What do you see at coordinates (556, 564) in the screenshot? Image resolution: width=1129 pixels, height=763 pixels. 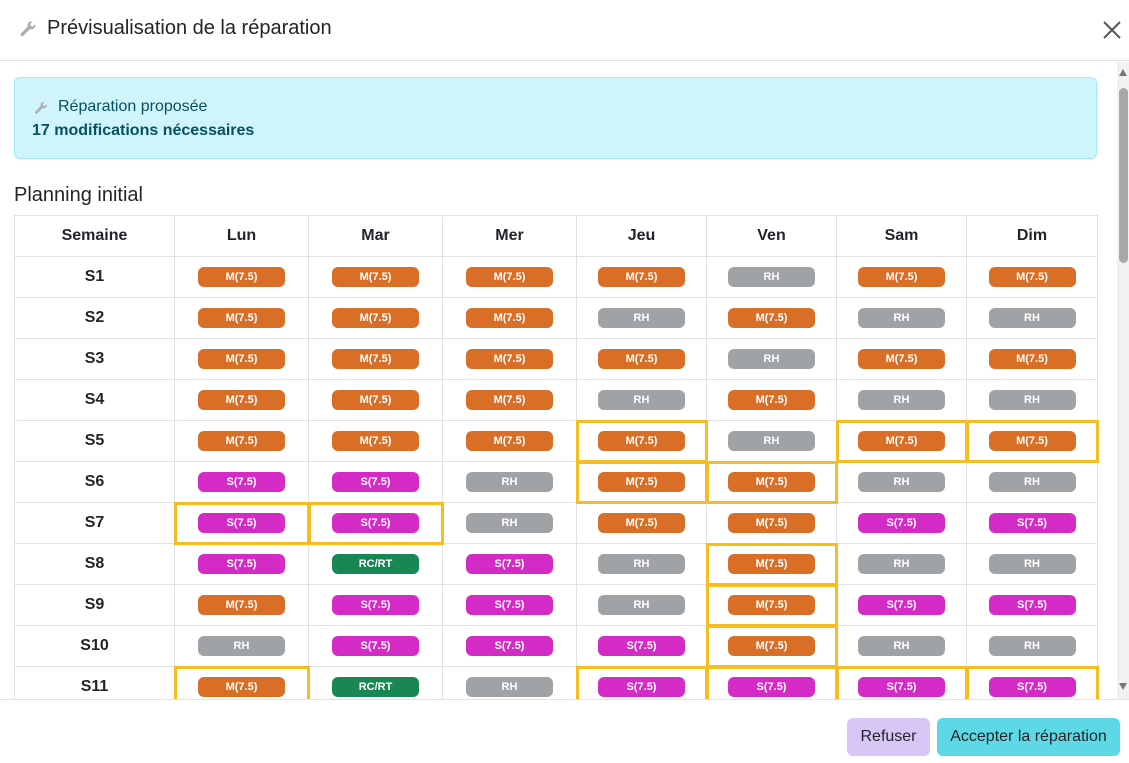 I see `table-row: S8 S(7.5) RC/RT S(7.5) RH M(7.5) RH RH` at bounding box center [556, 564].